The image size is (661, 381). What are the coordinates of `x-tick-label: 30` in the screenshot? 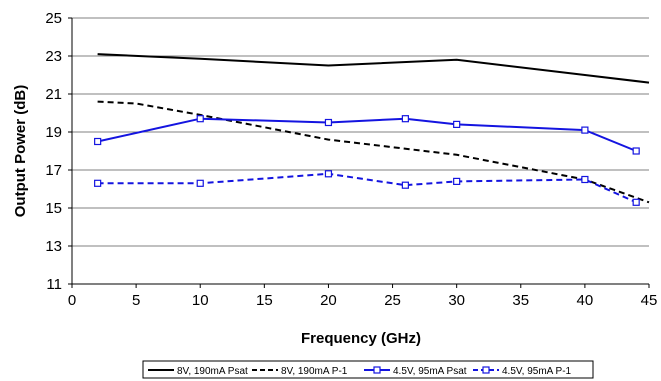 It's located at (456, 300).